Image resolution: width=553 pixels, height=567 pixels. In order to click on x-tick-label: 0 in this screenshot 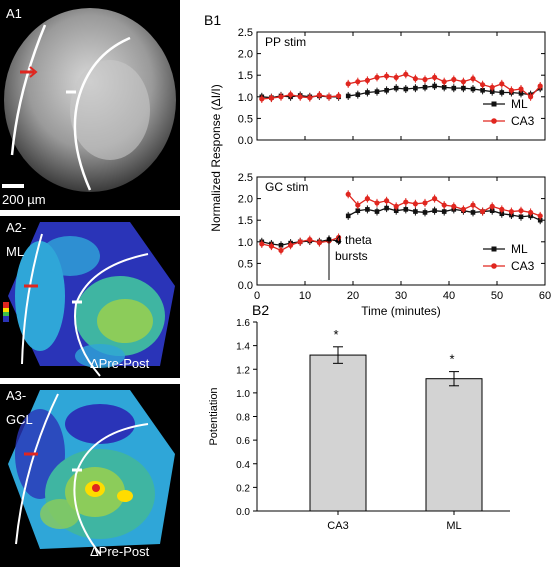, I will do `click(257, 296)`.